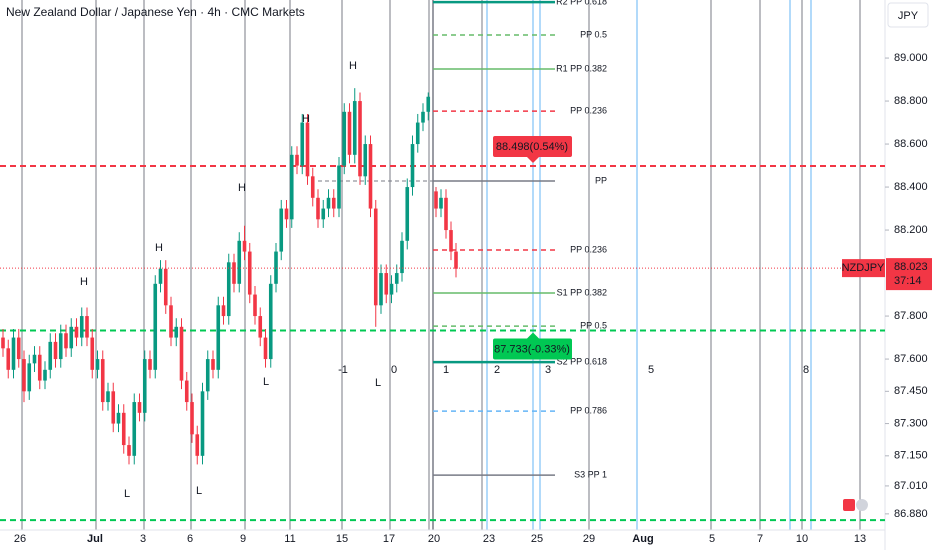 The height and width of the screenshot is (550, 932). What do you see at coordinates (909, 274) in the screenshot?
I see `price-tag` at bounding box center [909, 274].